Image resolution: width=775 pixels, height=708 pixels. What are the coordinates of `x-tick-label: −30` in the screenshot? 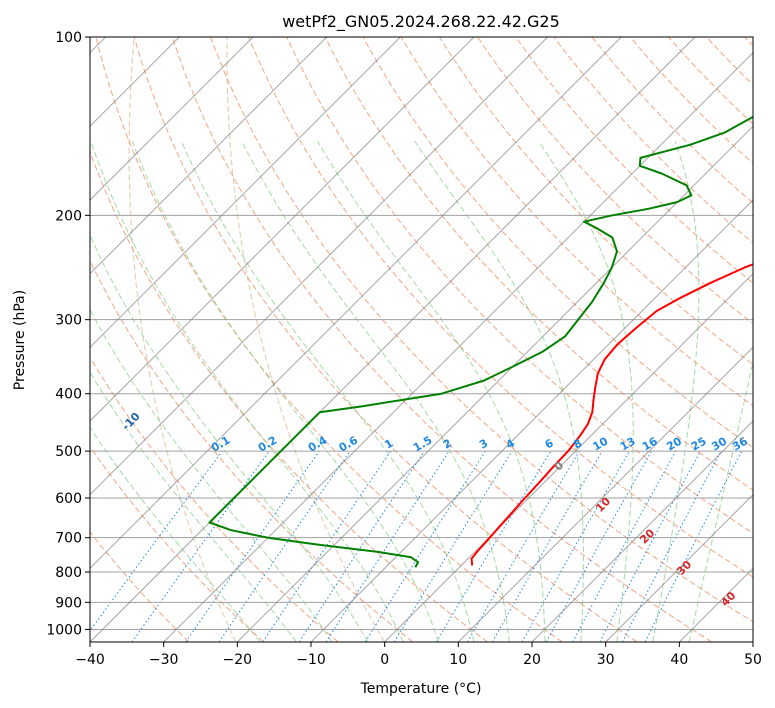 It's located at (164, 660).